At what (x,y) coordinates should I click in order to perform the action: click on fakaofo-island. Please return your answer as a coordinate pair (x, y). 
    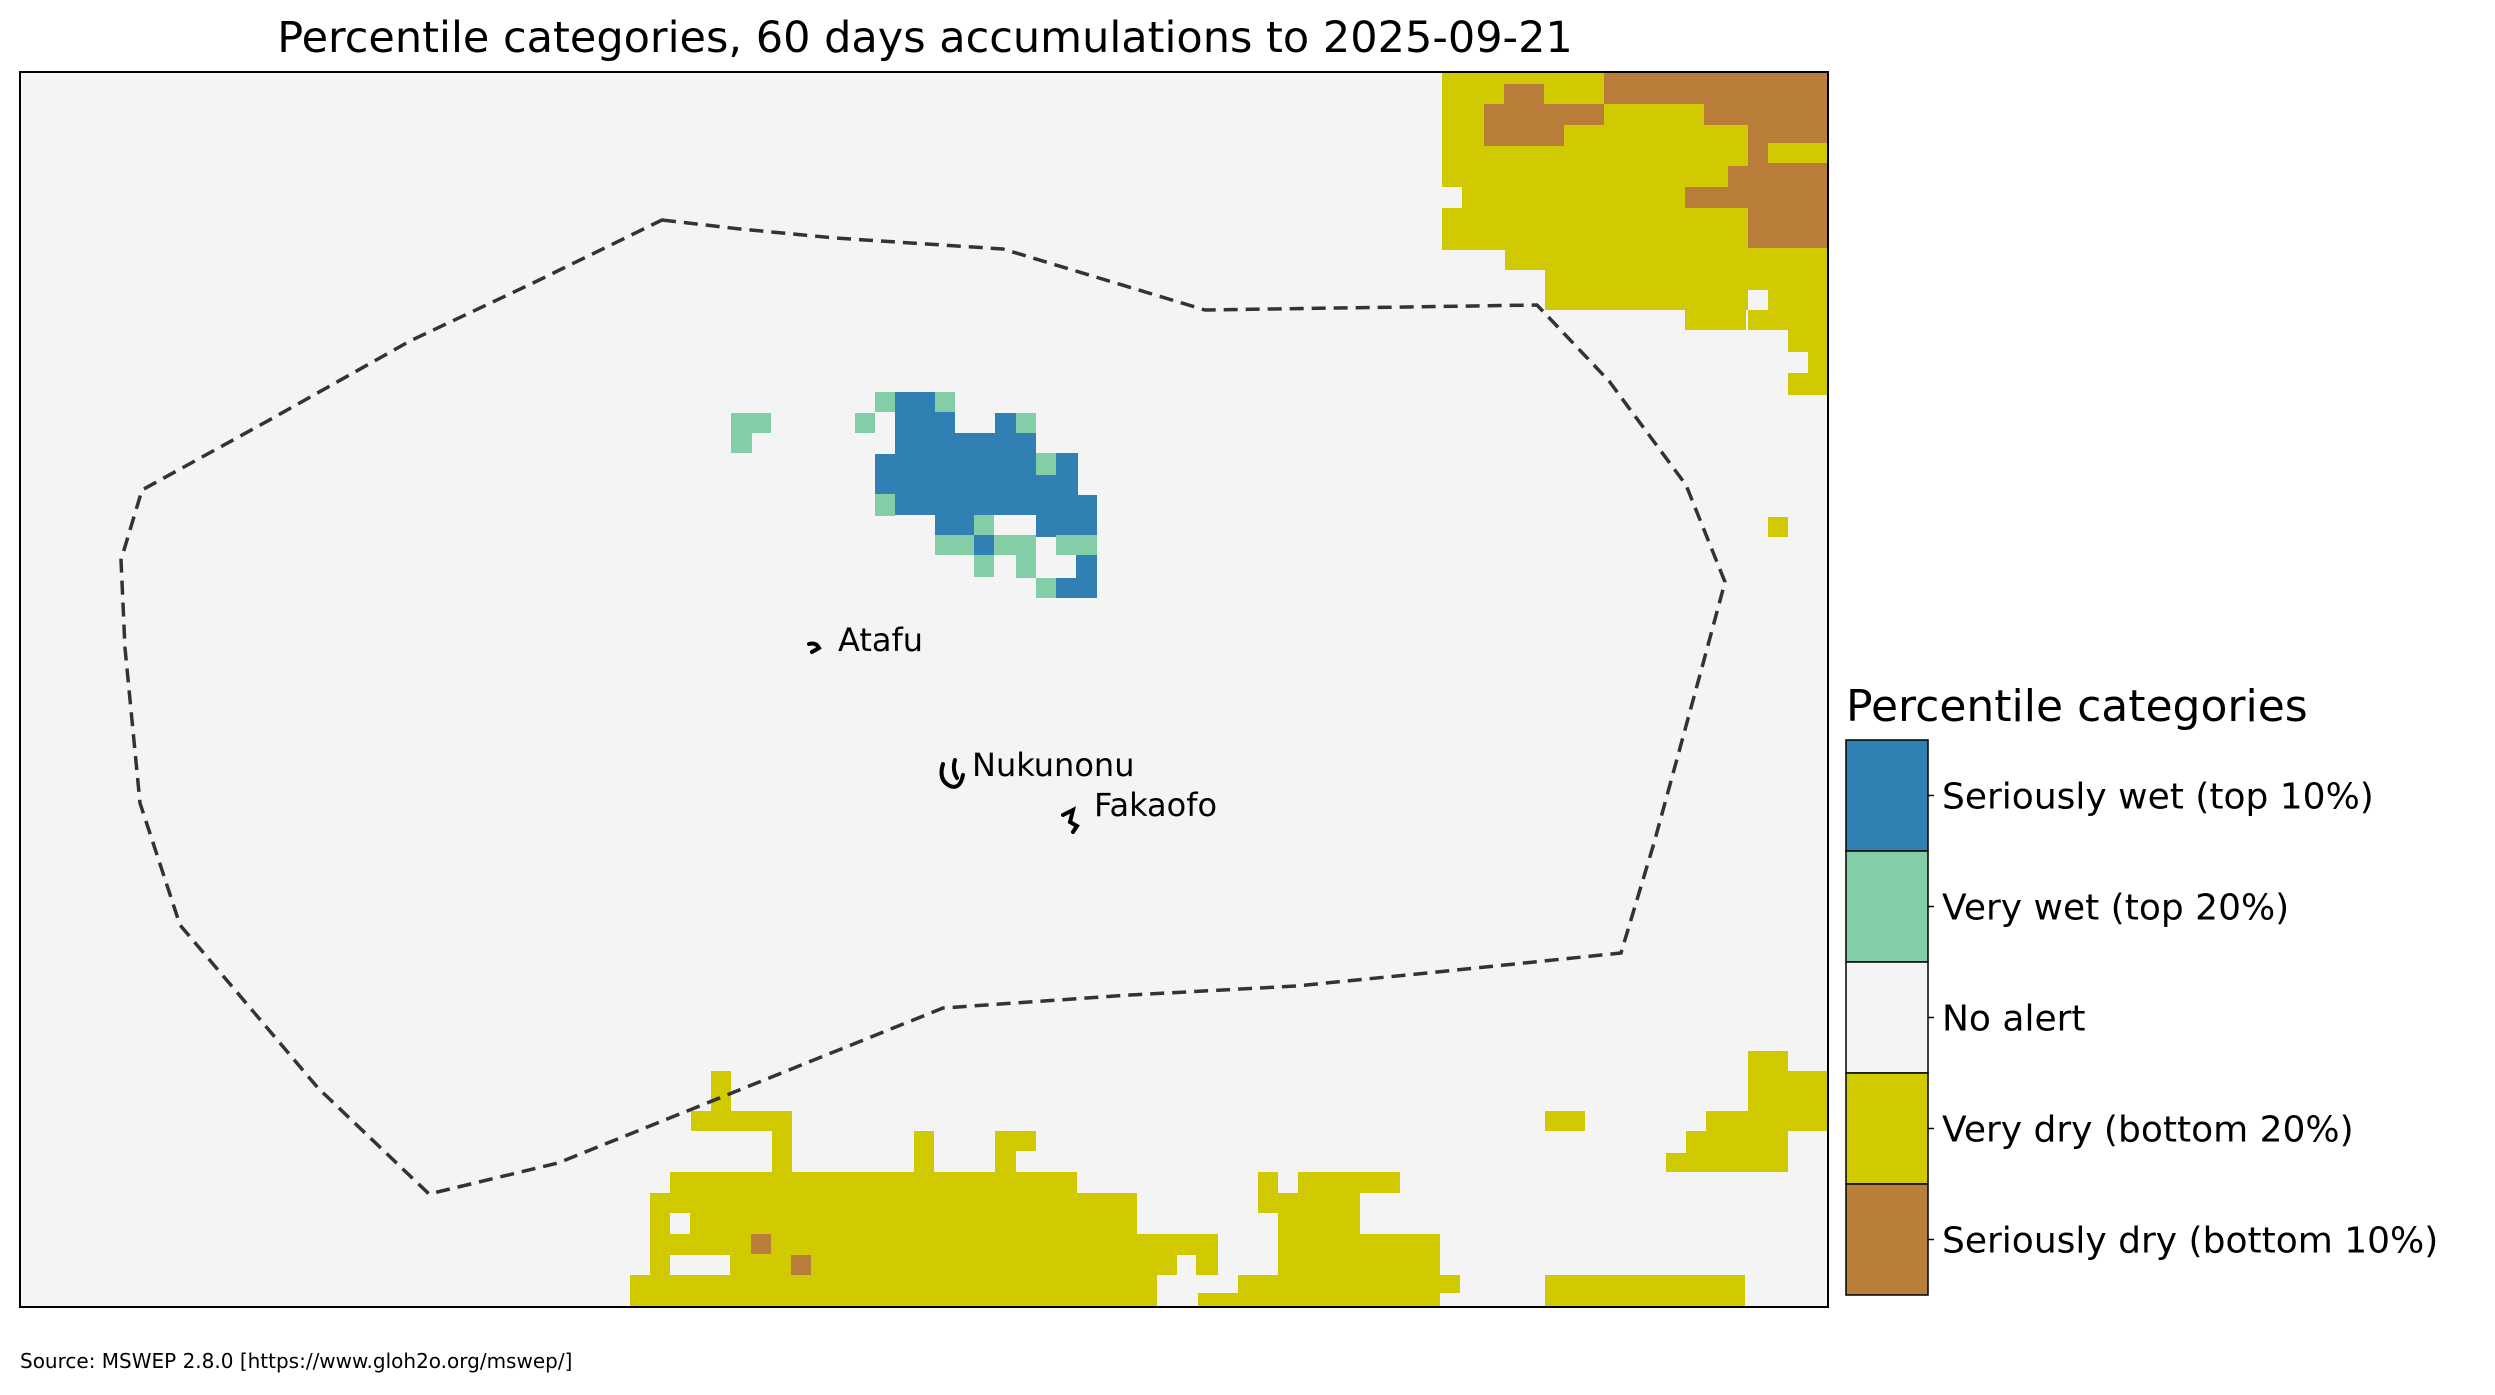
    Looking at the image, I should click on (1070, 820).